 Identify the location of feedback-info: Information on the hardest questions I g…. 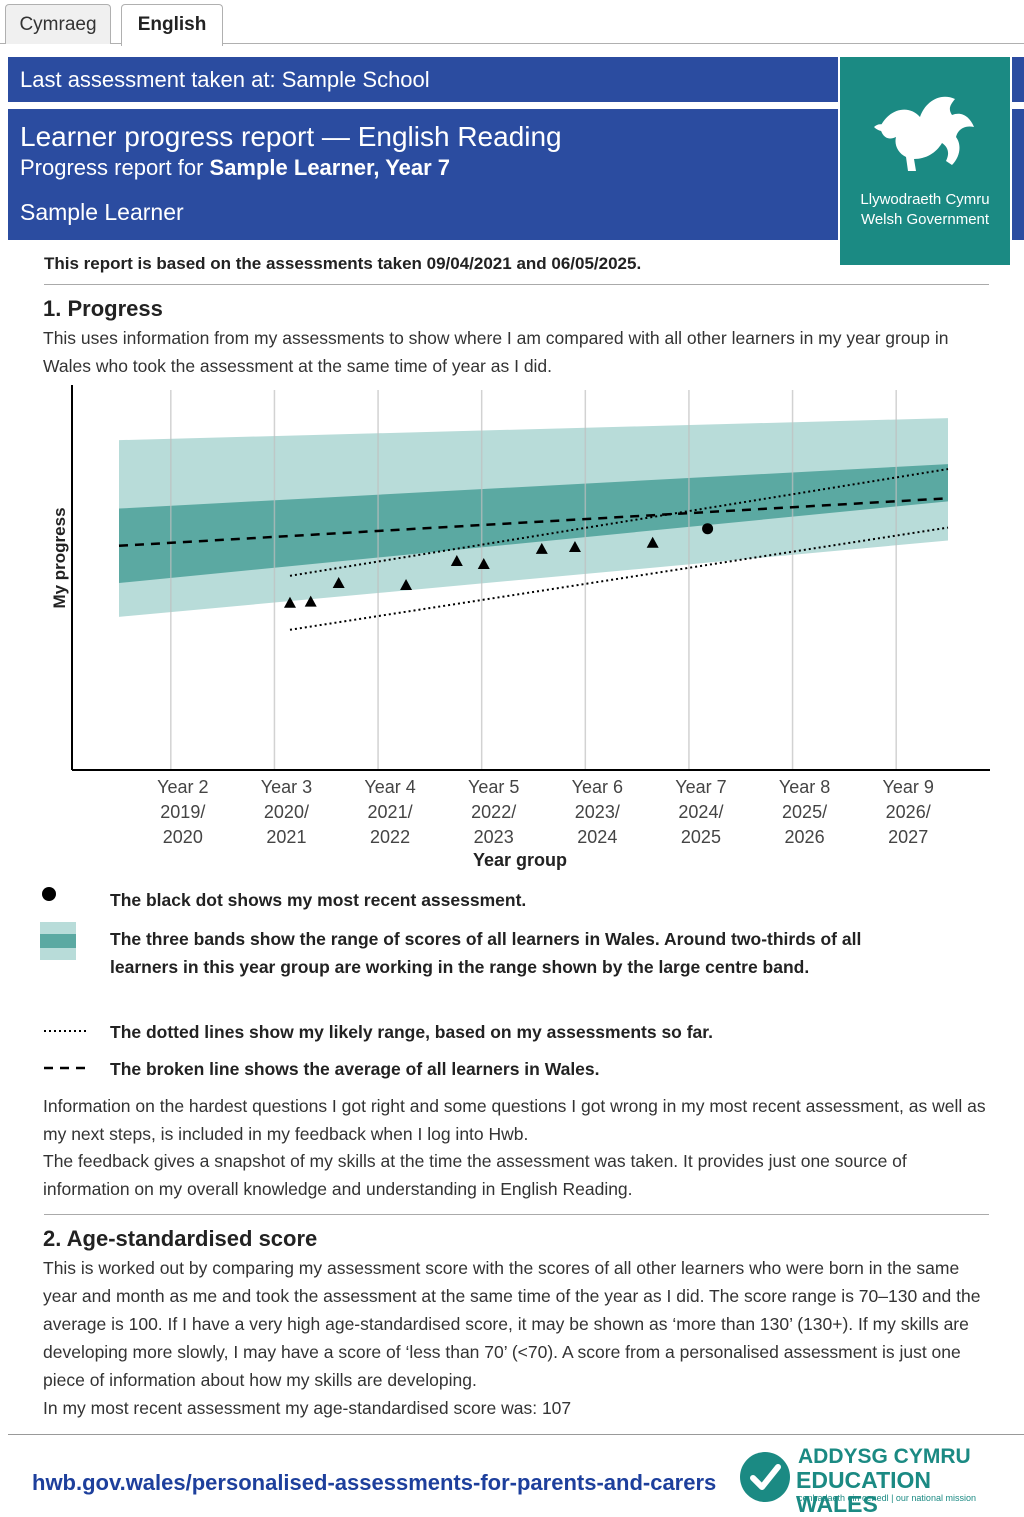
(514, 1120).